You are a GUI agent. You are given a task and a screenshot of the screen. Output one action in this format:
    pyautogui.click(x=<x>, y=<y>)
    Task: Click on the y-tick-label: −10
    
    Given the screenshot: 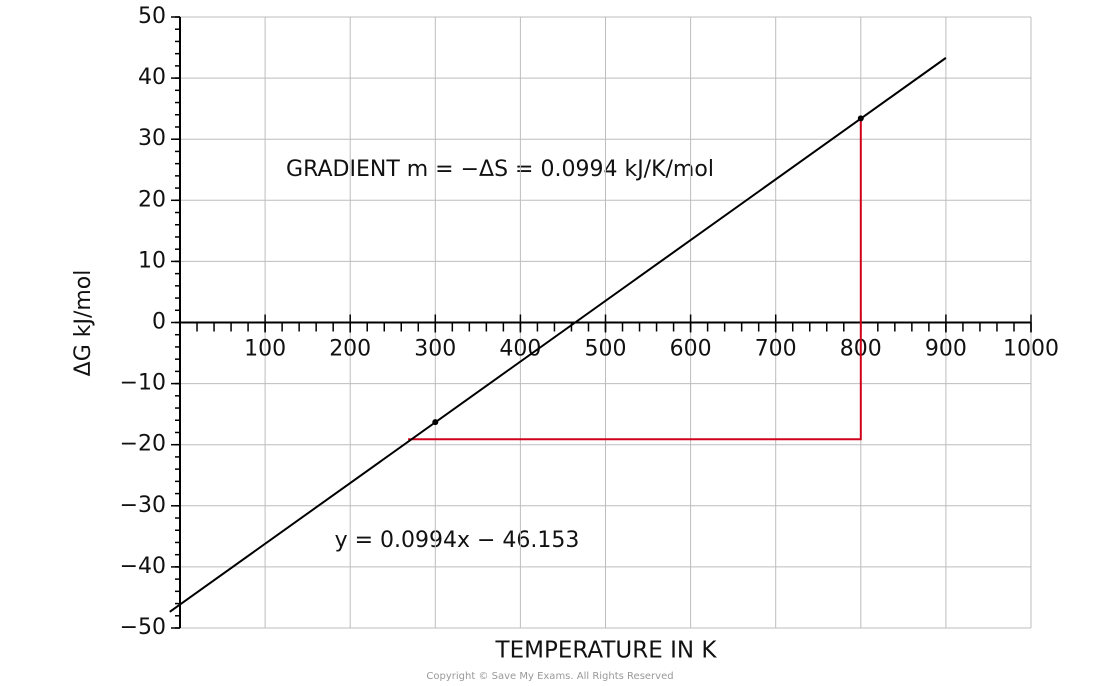 What is the action you would take?
    pyautogui.click(x=143, y=383)
    